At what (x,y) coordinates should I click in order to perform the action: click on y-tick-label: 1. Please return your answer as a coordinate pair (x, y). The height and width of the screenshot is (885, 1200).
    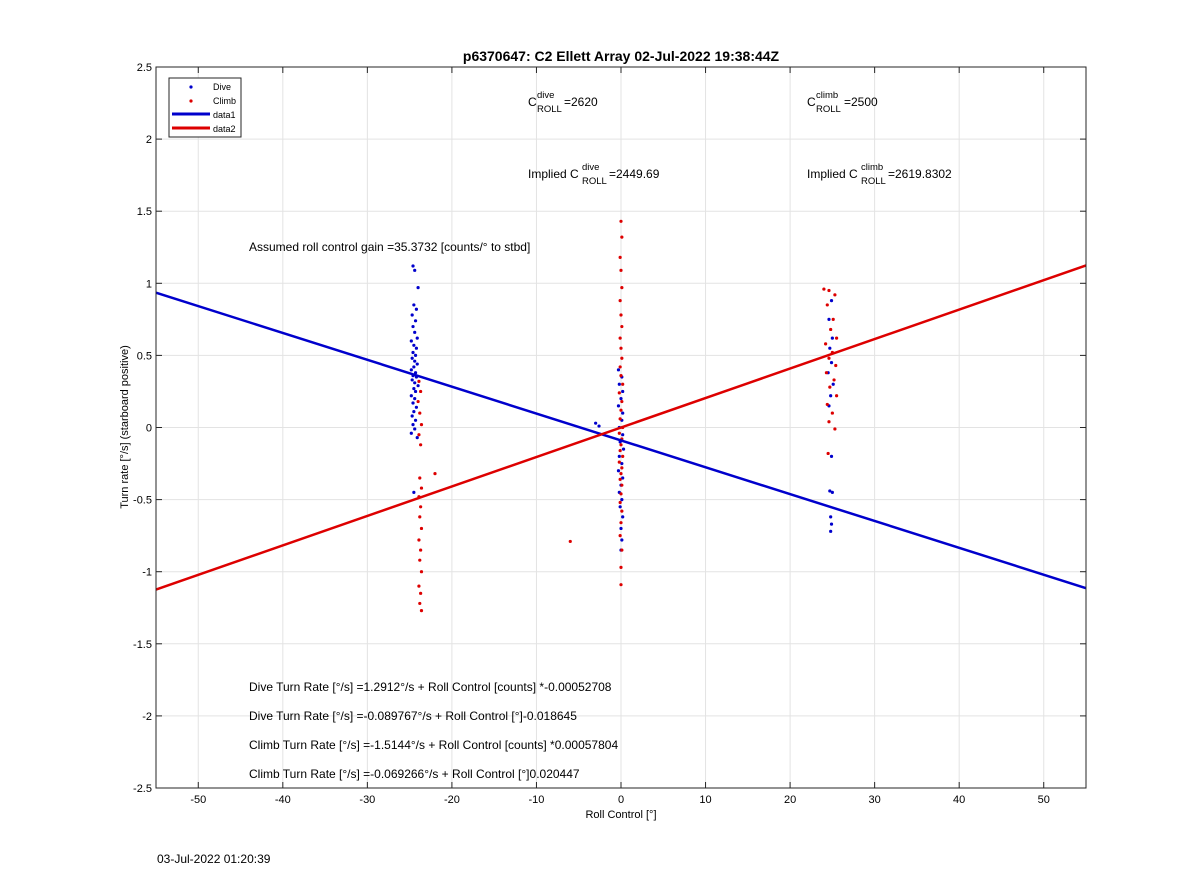
    Looking at the image, I should click on (149, 284).